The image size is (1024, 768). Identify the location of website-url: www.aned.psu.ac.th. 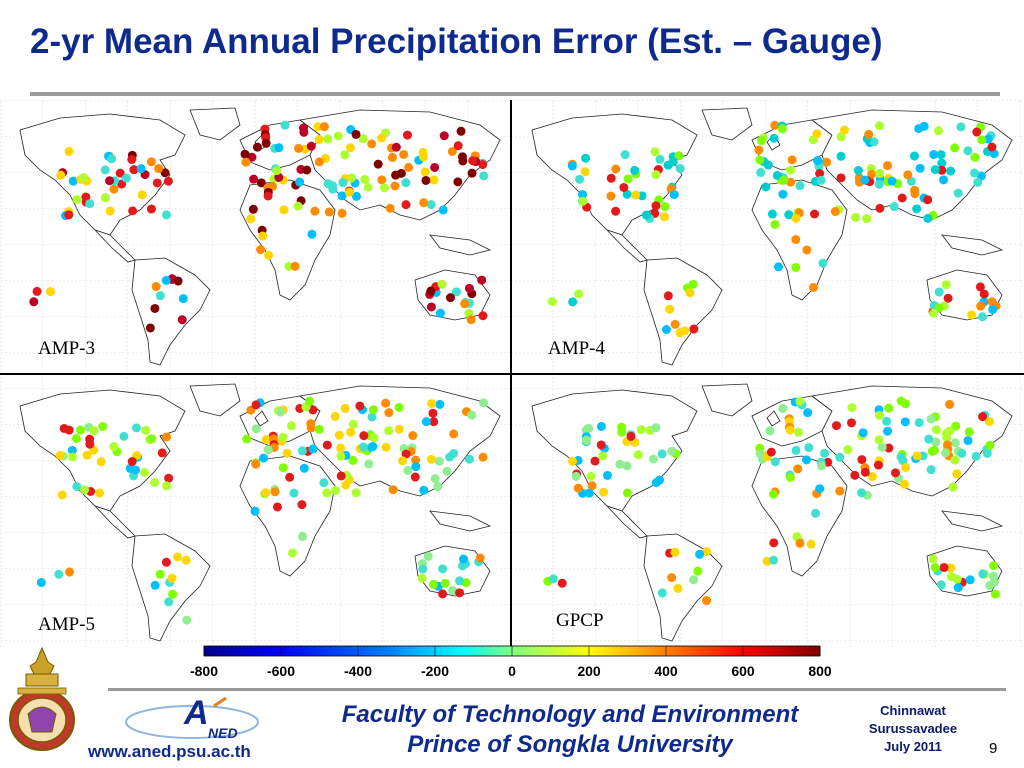
(169, 751).